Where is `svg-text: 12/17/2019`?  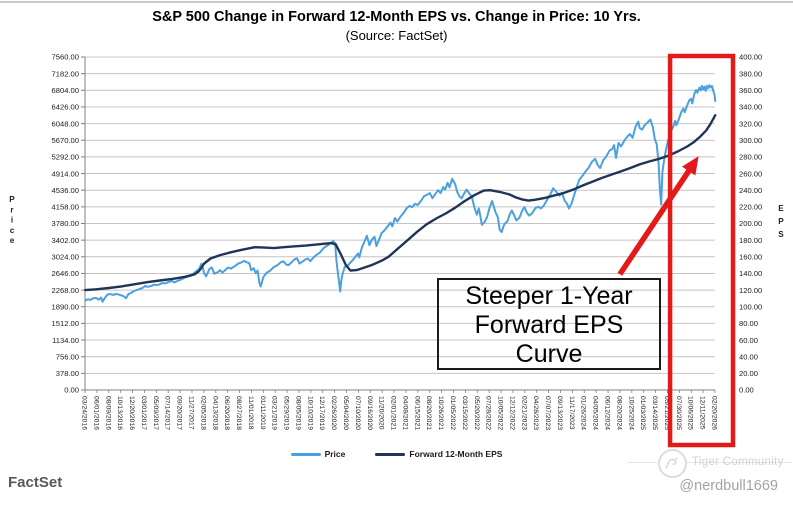
svg-text: 12/17/2019 is located at coordinates (321, 413).